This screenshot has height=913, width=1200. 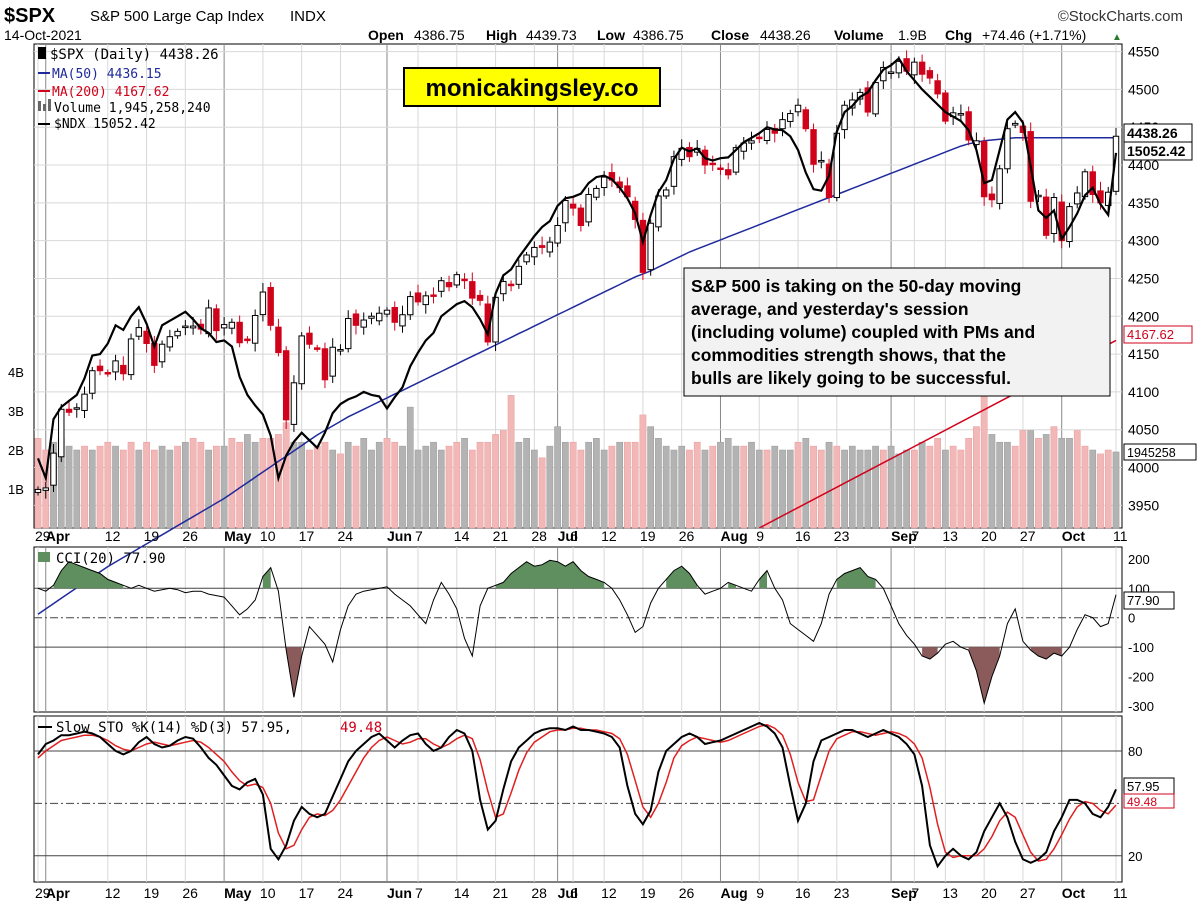 I want to click on exchange-label: INDX, so click(x=308, y=16).